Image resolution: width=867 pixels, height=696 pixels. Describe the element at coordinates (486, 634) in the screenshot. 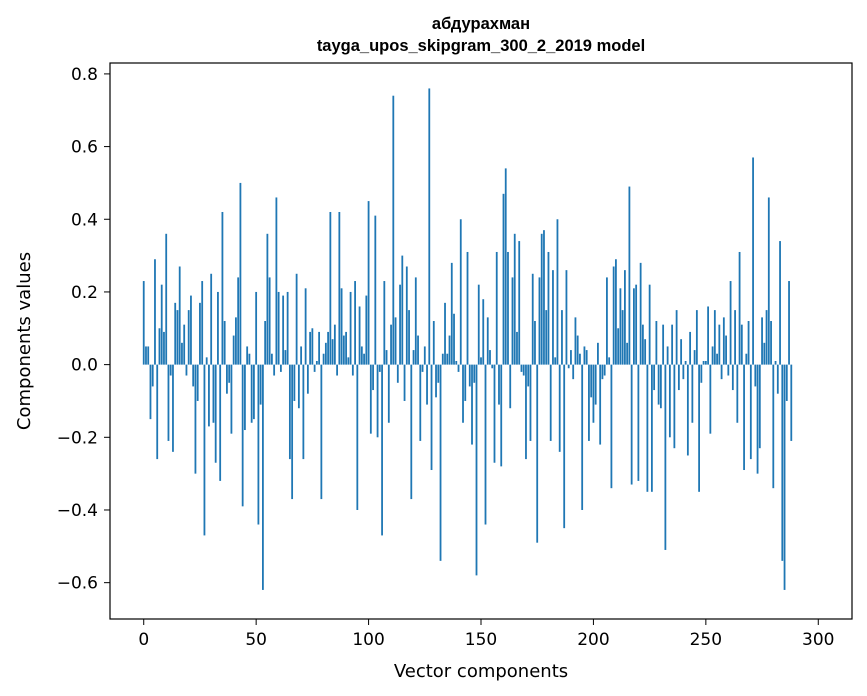

I see `x-axis-ticks: 0 50 100 150 200 250 300` at that location.